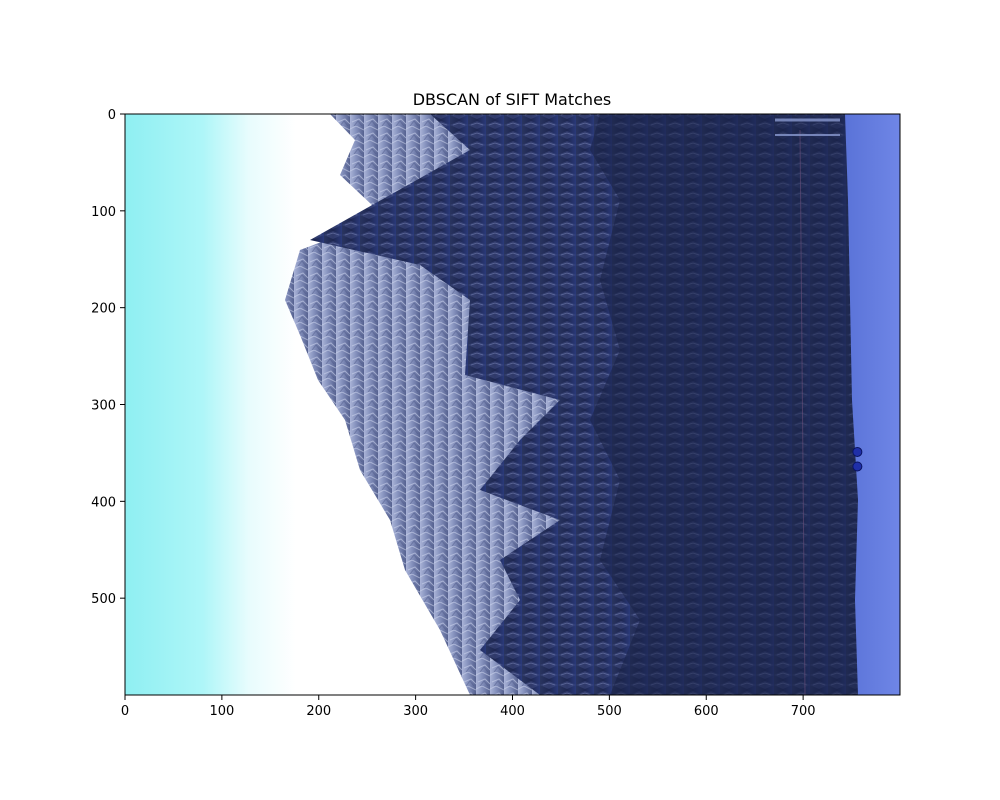 This screenshot has width=1000, height=800. Describe the element at coordinates (706, 711) in the screenshot. I see `x-tick-label: 600` at that location.